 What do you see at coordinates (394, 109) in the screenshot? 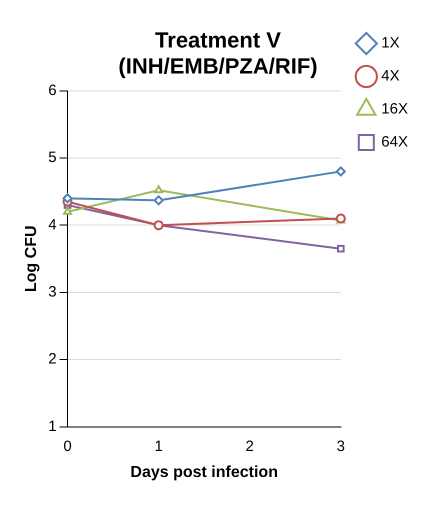
I see `legend-label: 16X` at bounding box center [394, 109].